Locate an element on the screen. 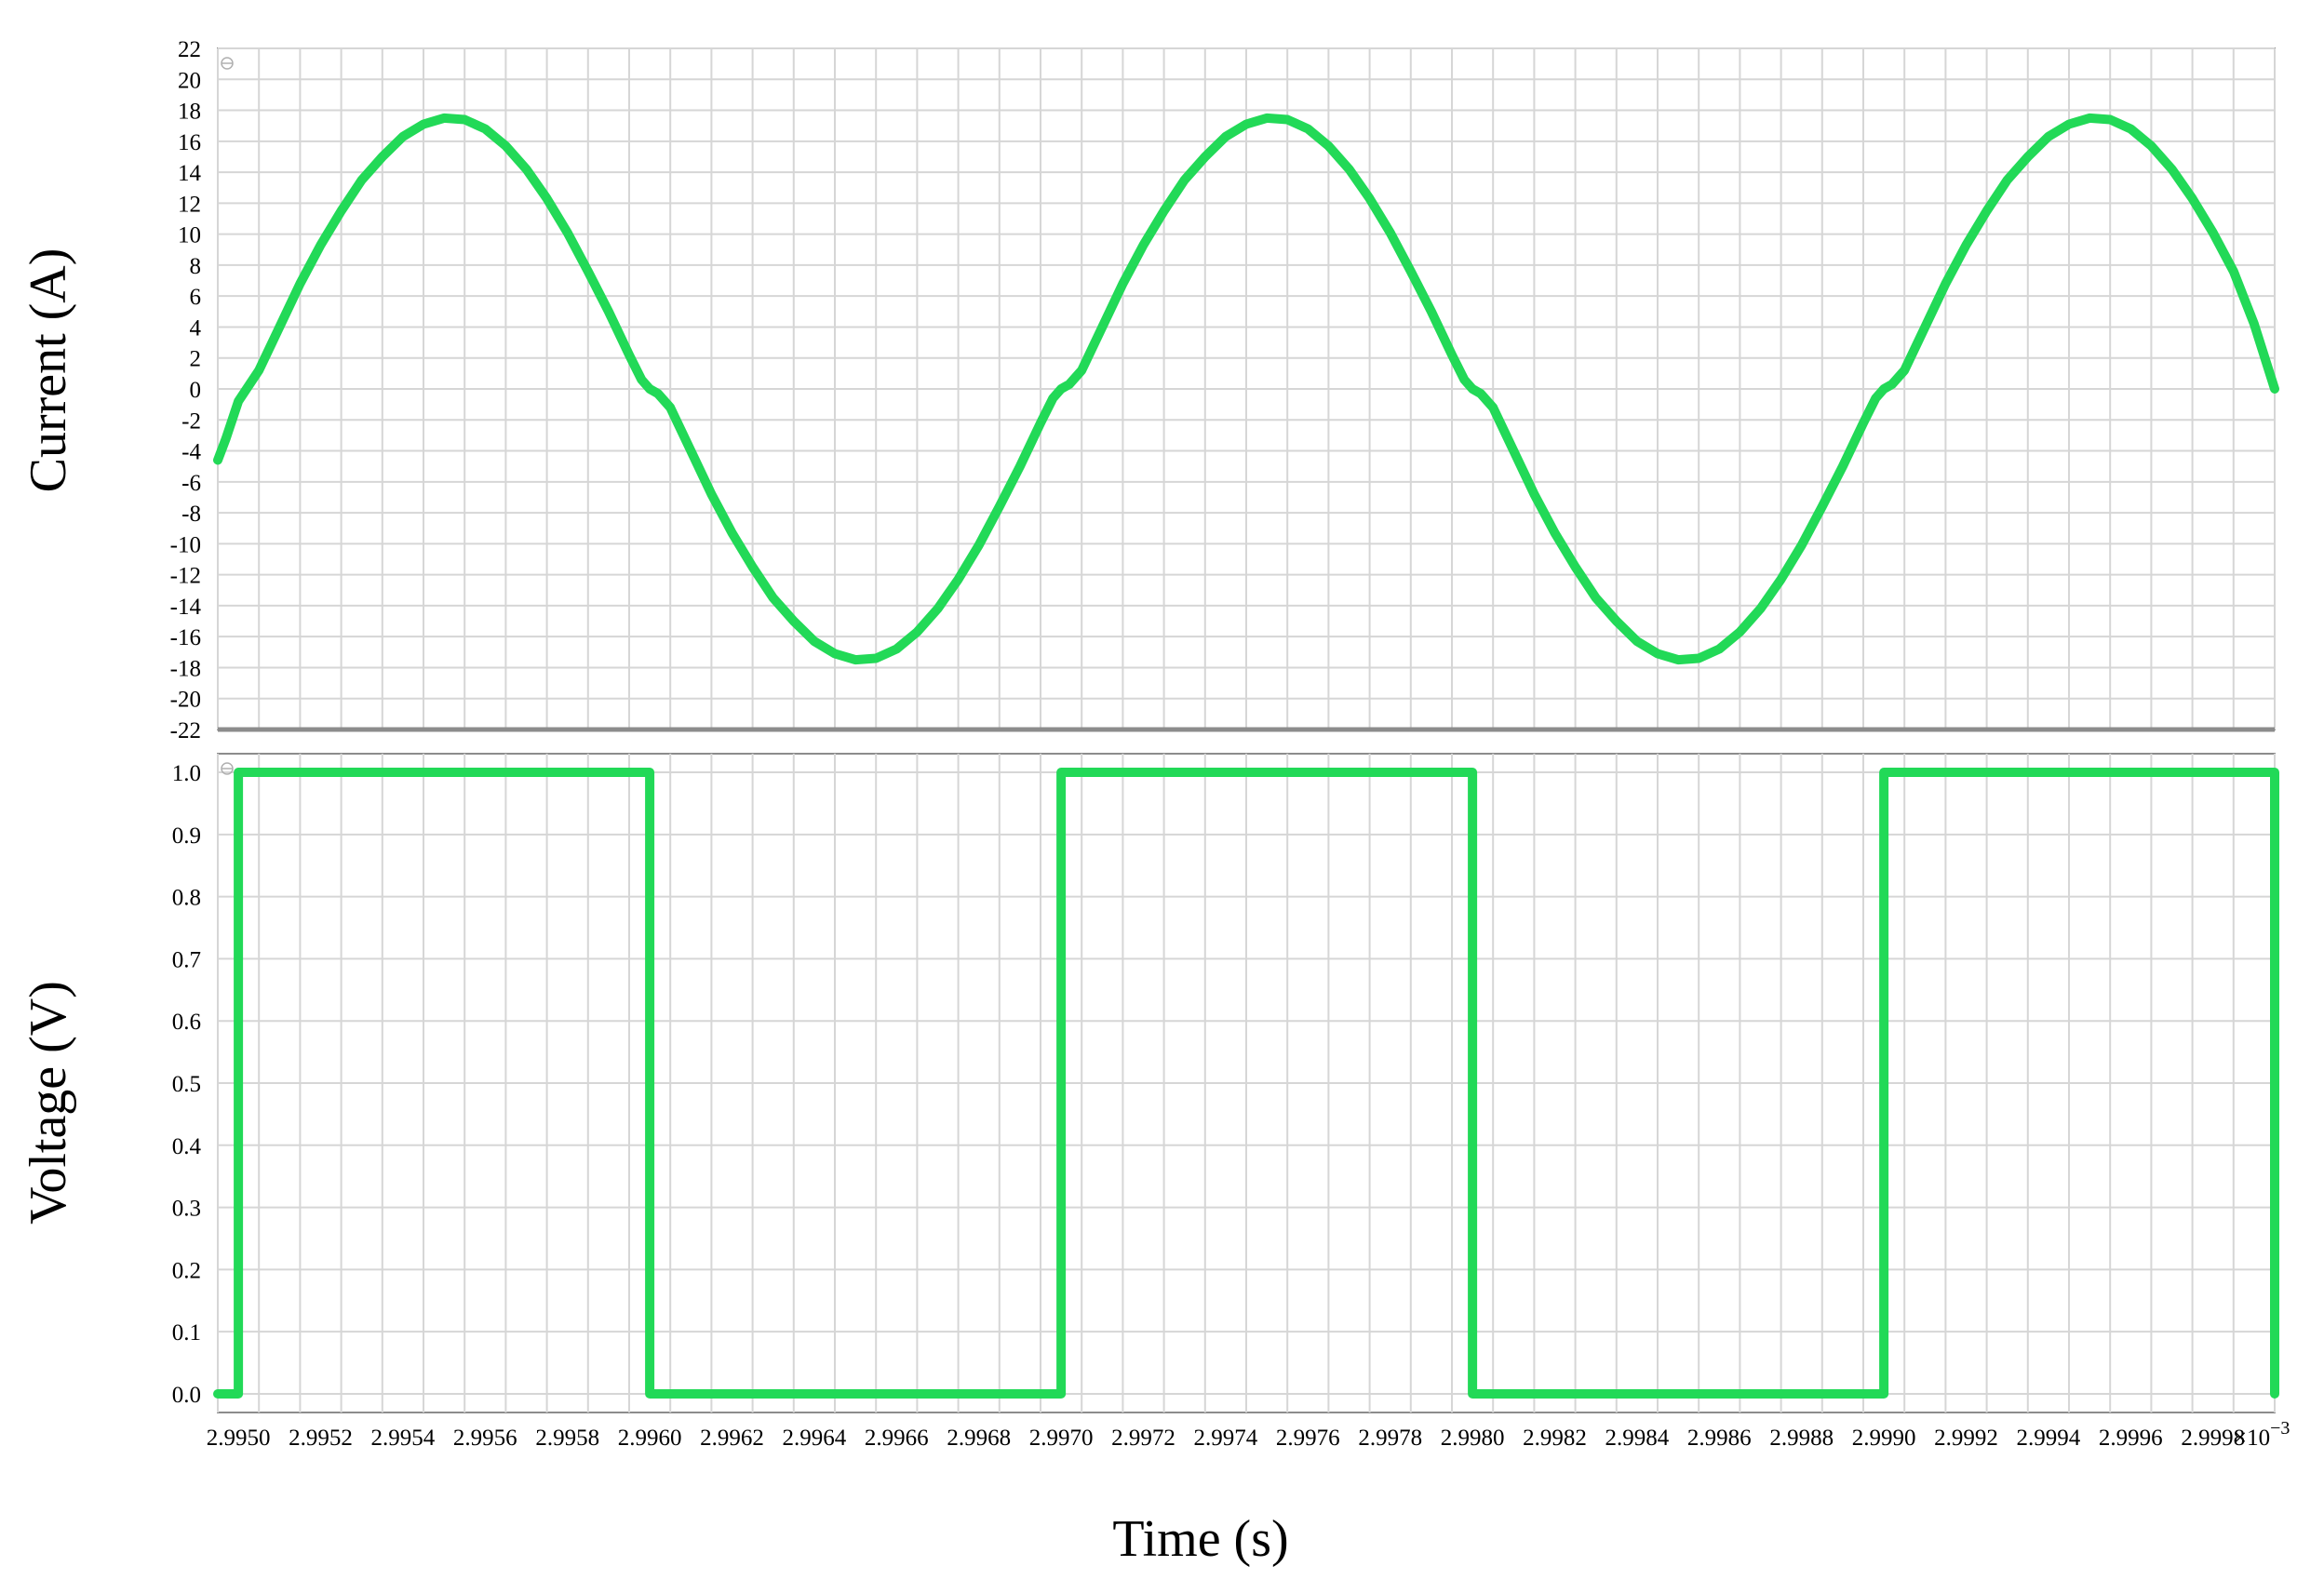 The width and height of the screenshot is (2324, 1593). y-tick-label: 0.3 is located at coordinates (186, 1209).